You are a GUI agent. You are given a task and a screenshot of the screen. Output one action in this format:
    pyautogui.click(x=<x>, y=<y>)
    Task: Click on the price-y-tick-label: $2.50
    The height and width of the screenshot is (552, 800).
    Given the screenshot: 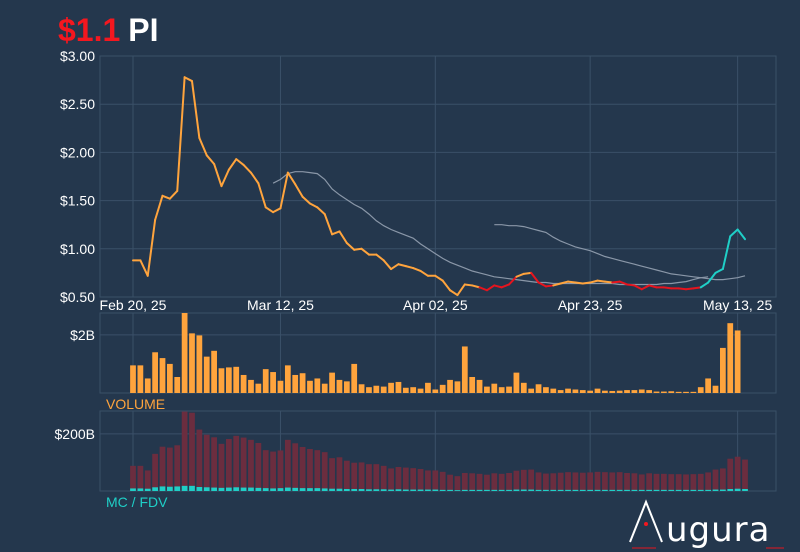 What is the action you would take?
    pyautogui.click(x=77, y=104)
    